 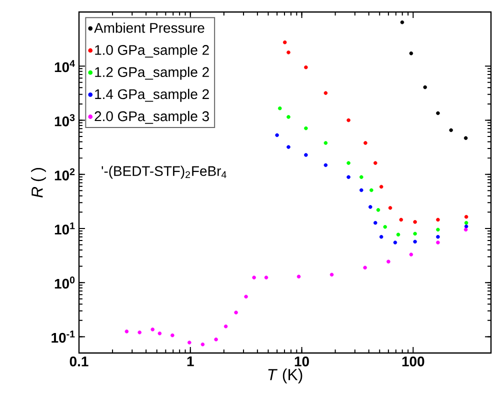 I want to click on y-axis-title: R ( ), so click(x=38, y=183).